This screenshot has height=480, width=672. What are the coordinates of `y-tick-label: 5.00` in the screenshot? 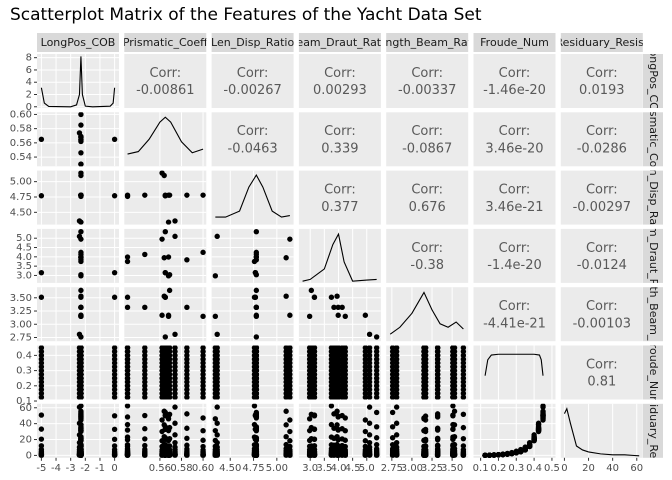 It's located at (21, 182).